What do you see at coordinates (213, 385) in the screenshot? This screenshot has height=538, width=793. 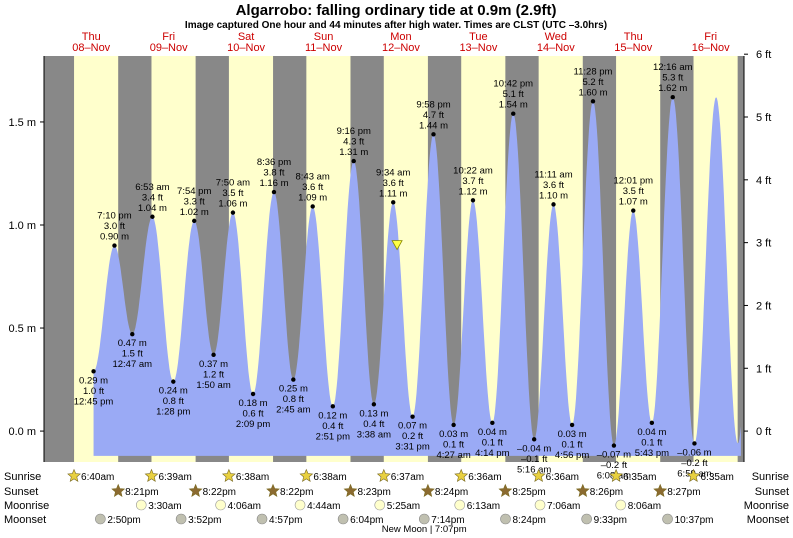 I see `low-tide-label: 1:50 am` at bounding box center [213, 385].